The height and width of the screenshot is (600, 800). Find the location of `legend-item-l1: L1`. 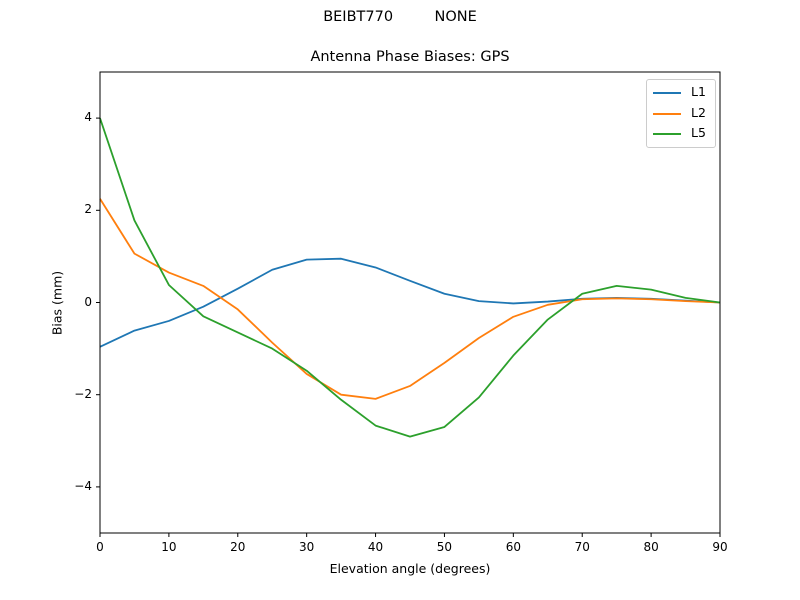

legend-item-l1: L1 is located at coordinates (683, 93).